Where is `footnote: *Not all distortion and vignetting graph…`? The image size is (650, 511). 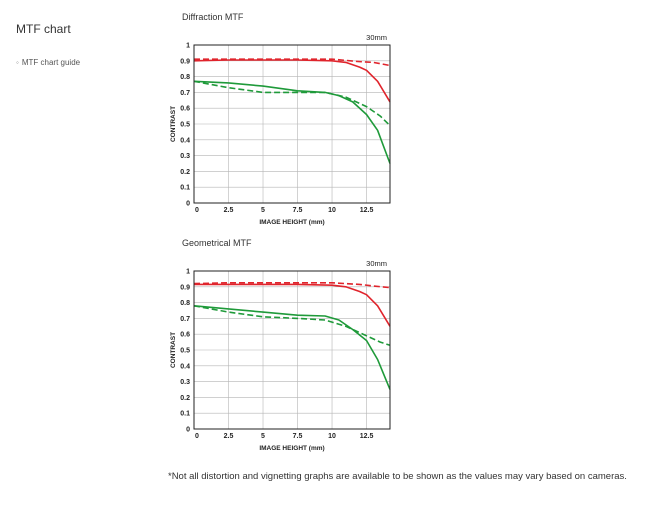 footnote: *Not all distortion and vignetting graph… is located at coordinates (397, 476).